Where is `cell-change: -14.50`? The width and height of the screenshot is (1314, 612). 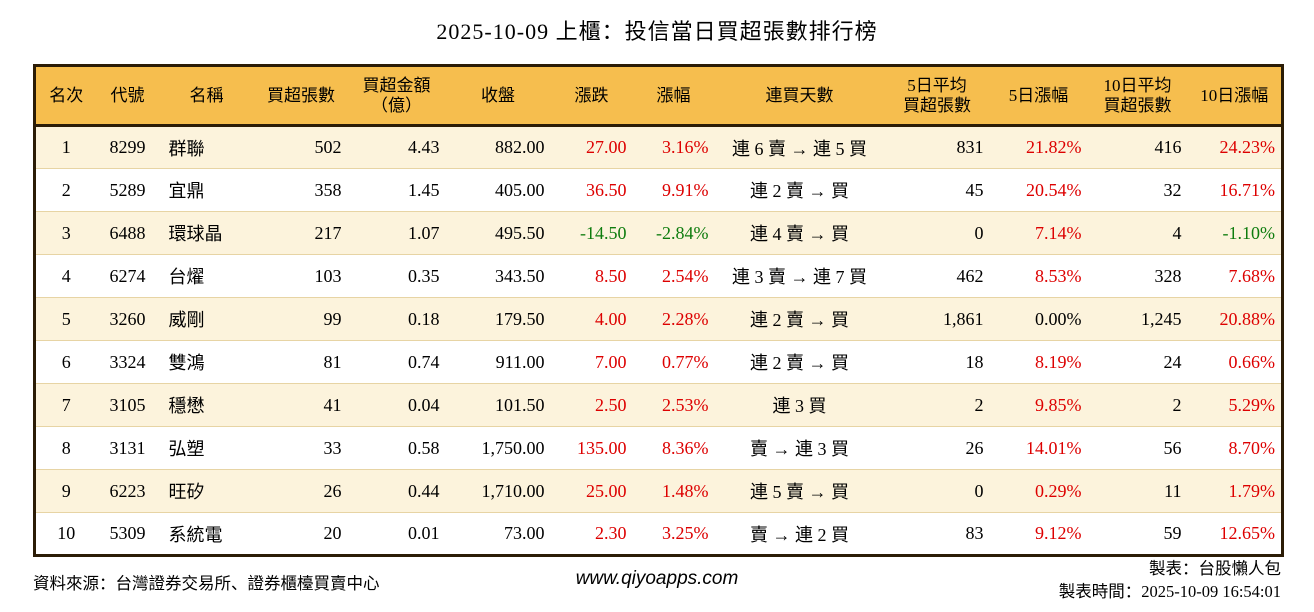 cell-change: -14.50 is located at coordinates (591, 233).